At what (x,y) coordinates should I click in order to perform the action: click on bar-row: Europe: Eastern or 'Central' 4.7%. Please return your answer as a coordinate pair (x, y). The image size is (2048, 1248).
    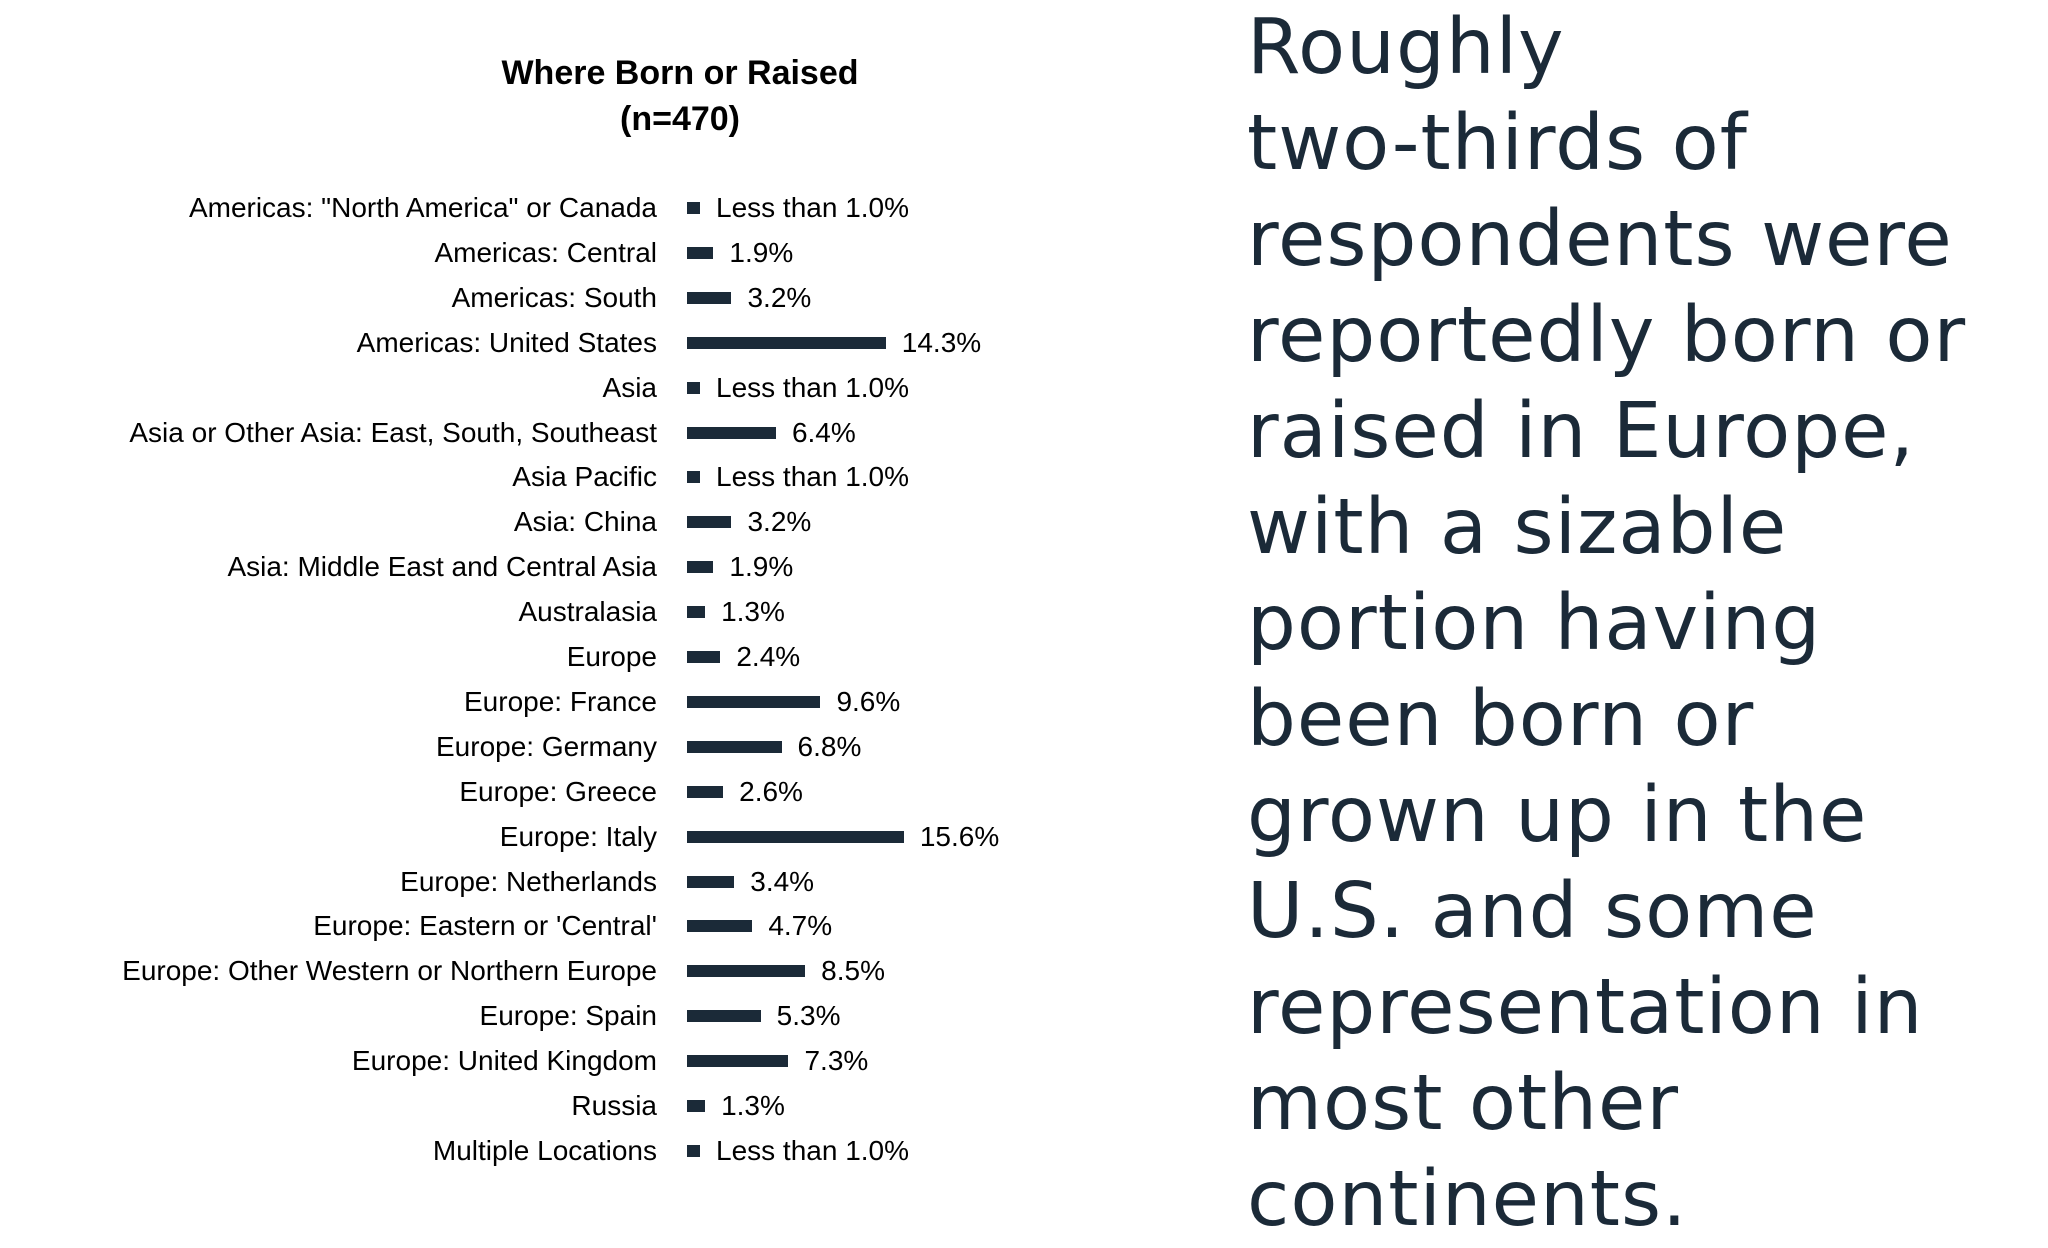
    Looking at the image, I should click on (575, 926).